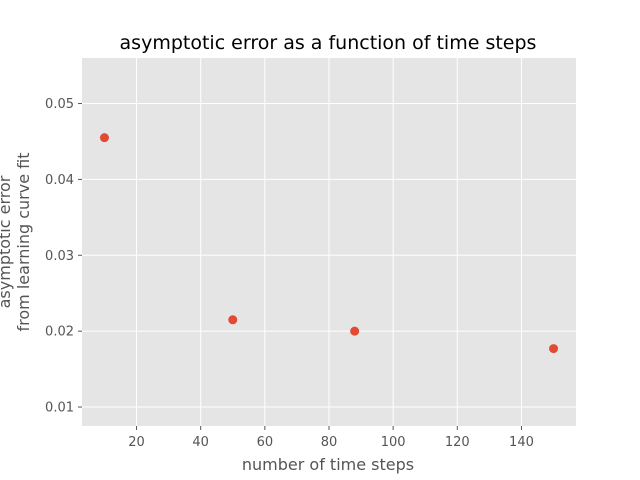 The image size is (640, 480). Describe the element at coordinates (136, 442) in the screenshot. I see `x-tick-label: 20` at that location.